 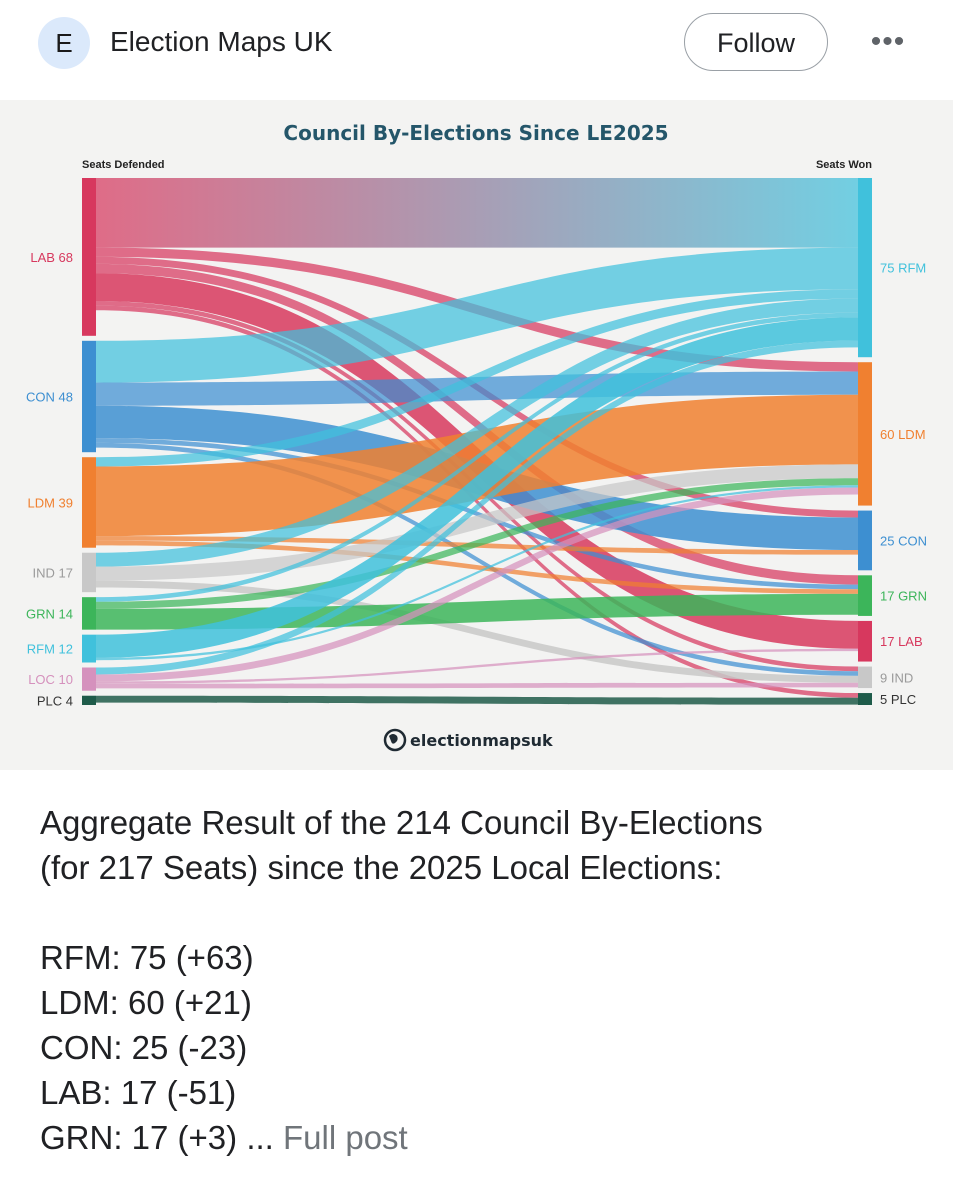 What do you see at coordinates (888, 41) in the screenshot?
I see `more-options-icon: •••` at bounding box center [888, 41].